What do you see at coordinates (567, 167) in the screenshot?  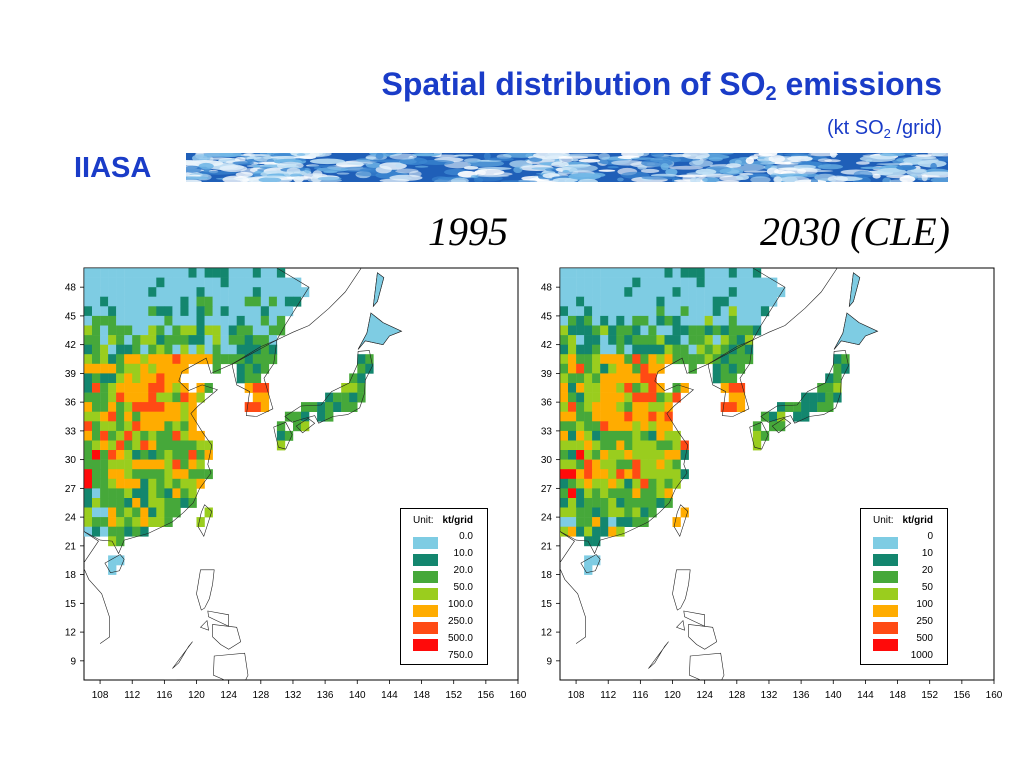 I see `banner-texture` at bounding box center [567, 167].